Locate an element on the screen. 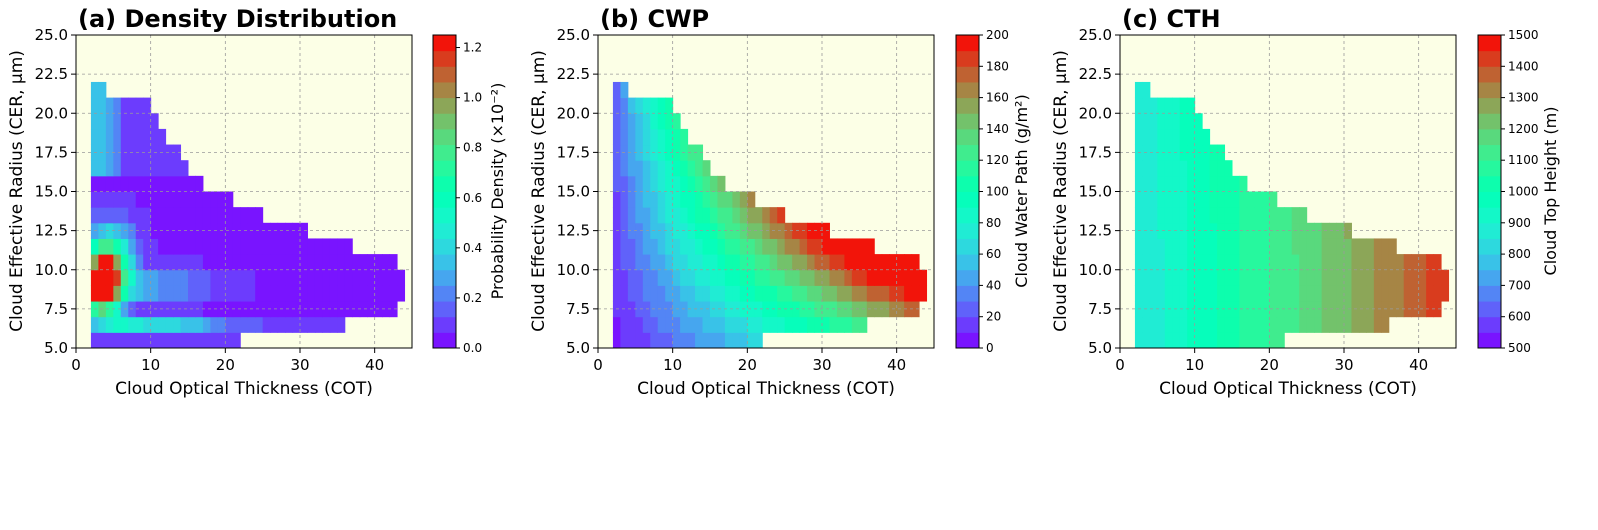  y-tick-label: 20.0 is located at coordinates (51, 113).